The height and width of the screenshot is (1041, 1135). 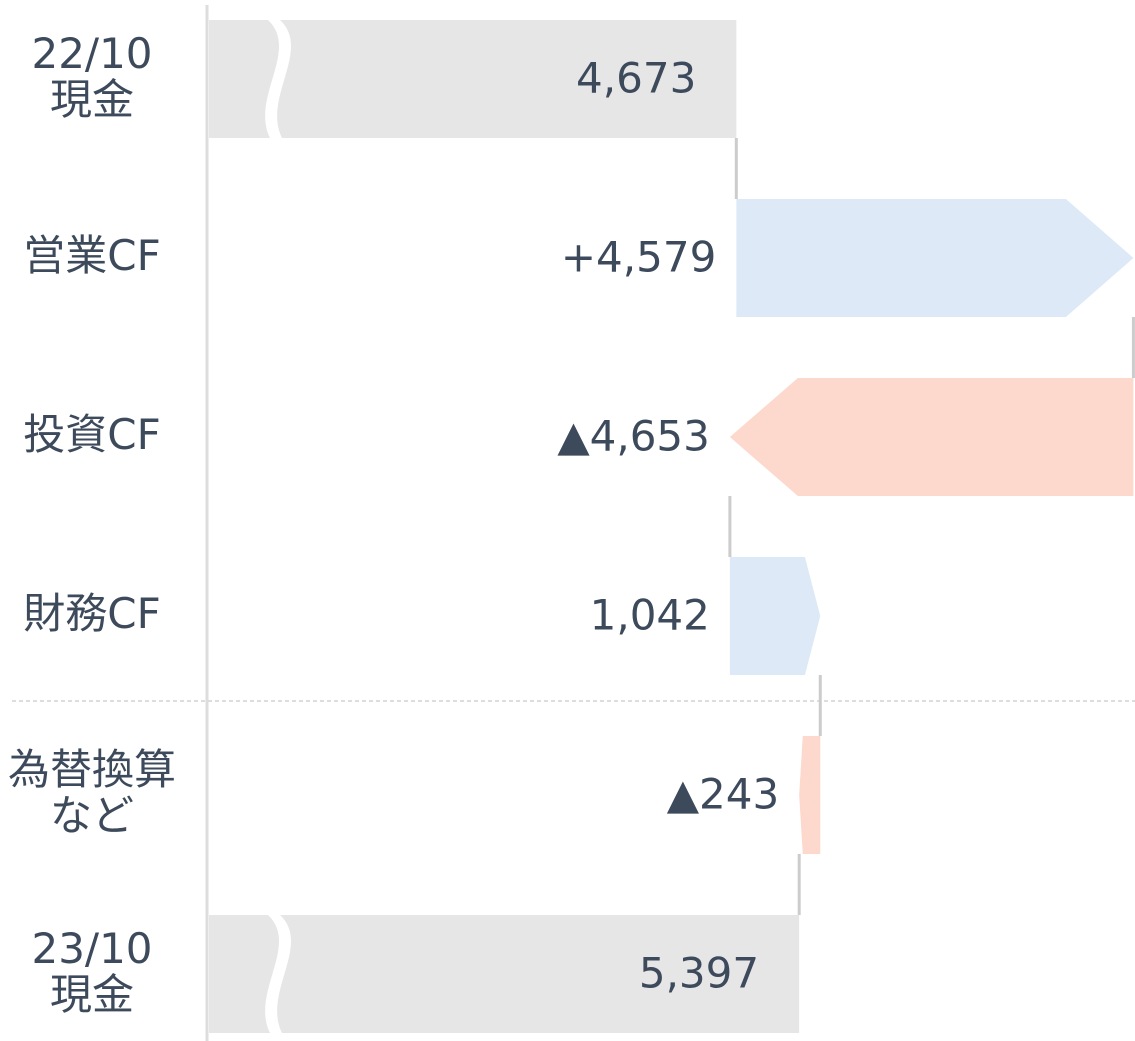 What do you see at coordinates (723, 794) in the screenshot?
I see `value-label: ▲243` at bounding box center [723, 794].